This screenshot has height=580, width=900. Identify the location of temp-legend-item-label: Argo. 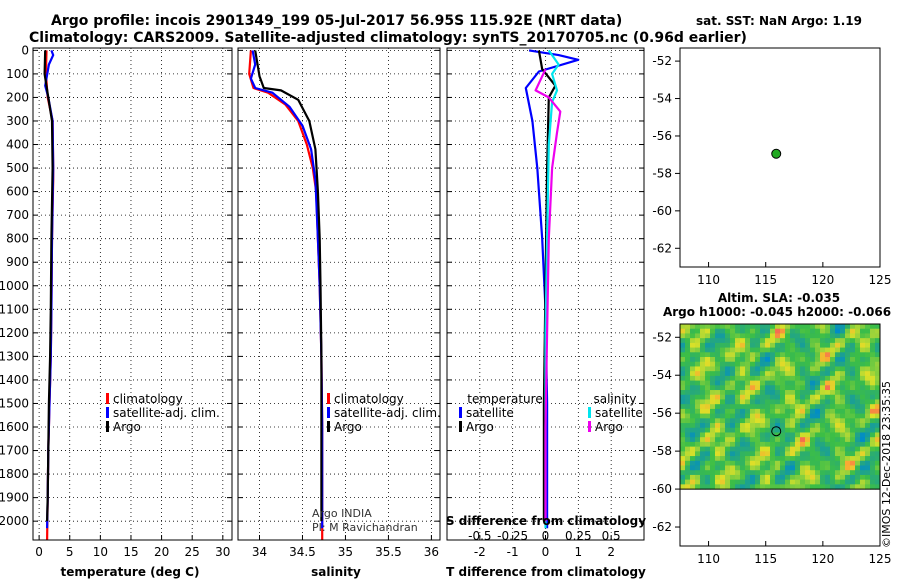
(127, 427).